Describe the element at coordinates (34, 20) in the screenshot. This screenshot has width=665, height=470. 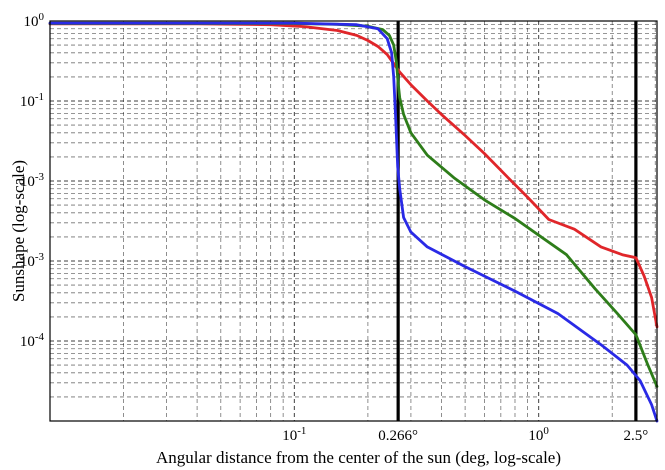
I see `y-tick-label: 10⁰` at that location.